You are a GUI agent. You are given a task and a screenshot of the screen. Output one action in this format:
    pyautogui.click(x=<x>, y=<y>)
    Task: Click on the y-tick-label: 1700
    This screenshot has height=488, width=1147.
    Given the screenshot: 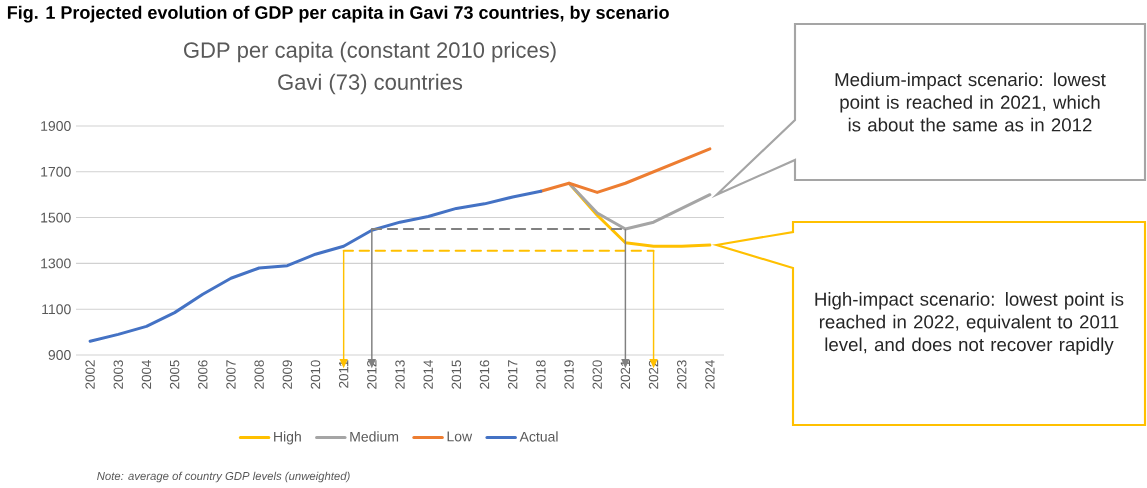 What is the action you would take?
    pyautogui.click(x=56, y=171)
    